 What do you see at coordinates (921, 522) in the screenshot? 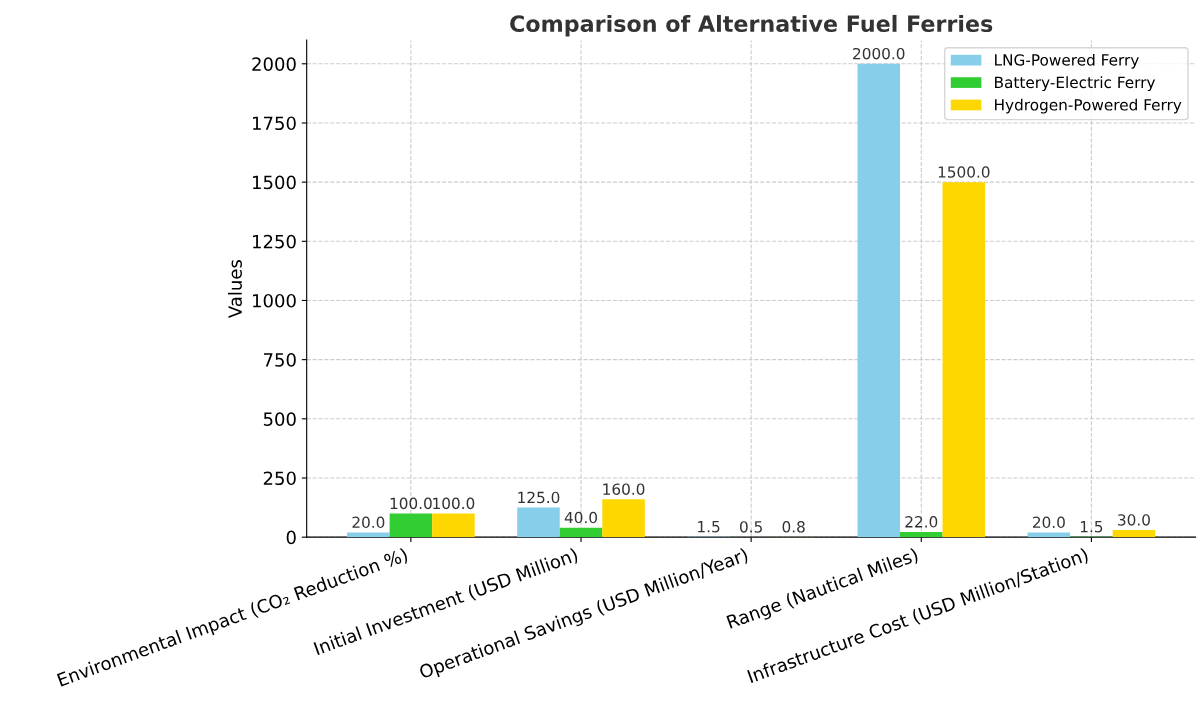
I see `data-label: 22.0` at bounding box center [921, 522].